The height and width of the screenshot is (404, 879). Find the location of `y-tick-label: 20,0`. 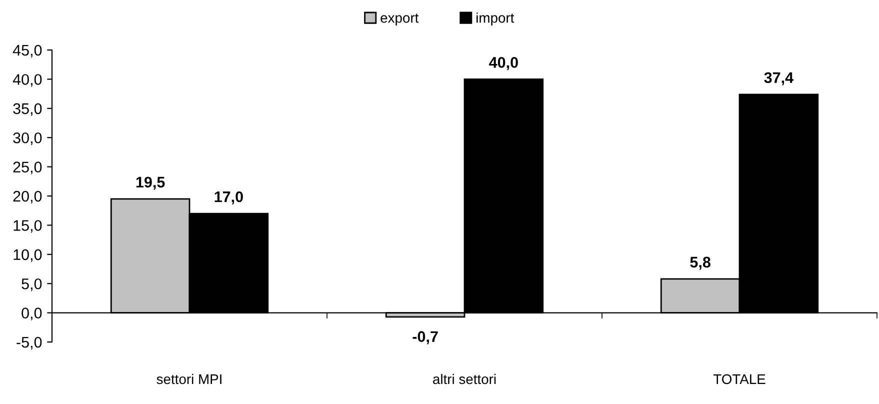

y-tick-label: 20,0 is located at coordinates (27, 197).